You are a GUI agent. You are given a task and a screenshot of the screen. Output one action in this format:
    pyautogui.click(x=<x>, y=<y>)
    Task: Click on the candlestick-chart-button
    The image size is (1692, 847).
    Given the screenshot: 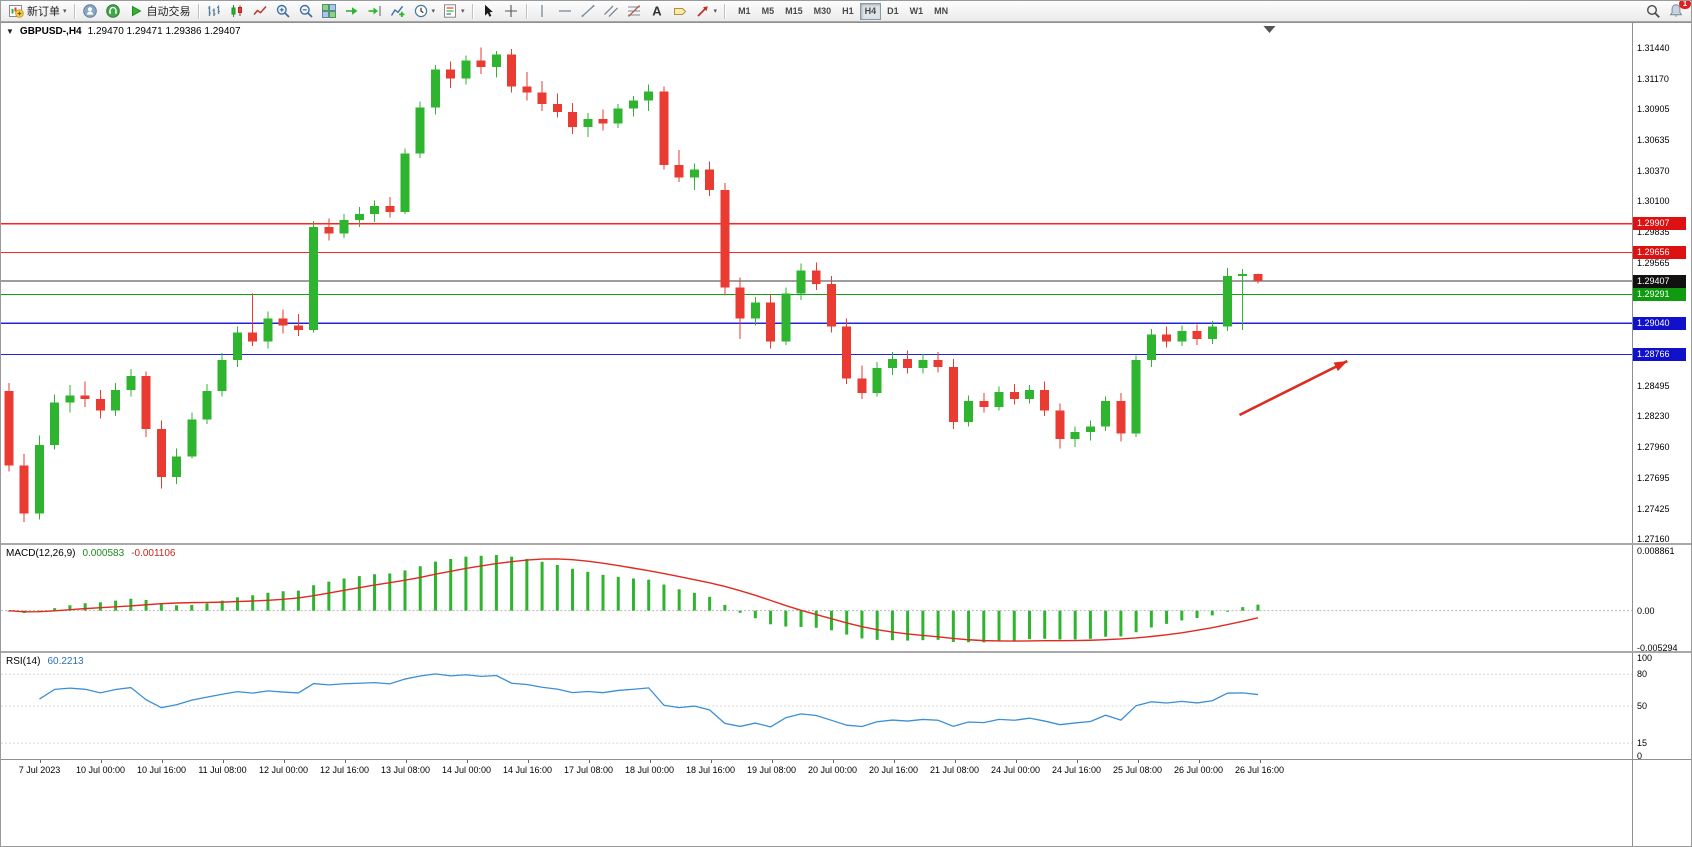 What is the action you would take?
    pyautogui.click(x=237, y=11)
    